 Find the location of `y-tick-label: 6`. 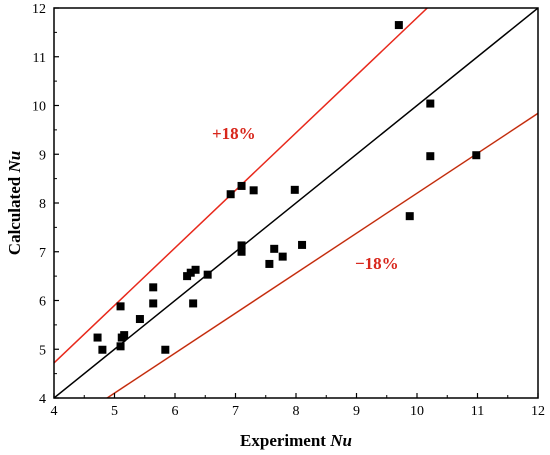

y-tick-label: 6 is located at coordinates (42, 302).